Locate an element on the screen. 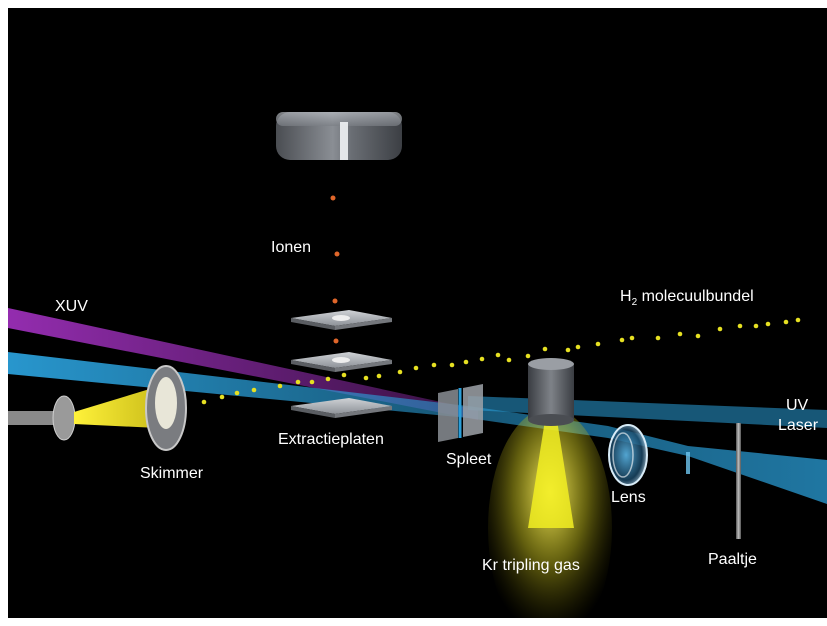  lens is located at coordinates (649, 455).